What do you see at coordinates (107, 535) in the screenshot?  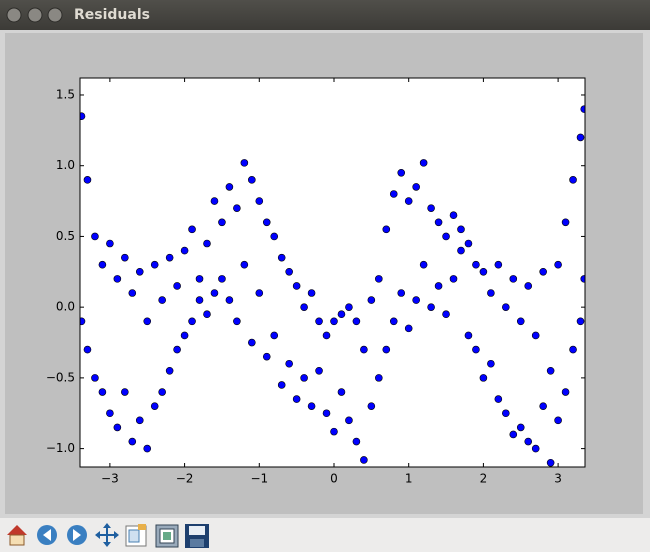 I see `pan-button` at bounding box center [107, 535].